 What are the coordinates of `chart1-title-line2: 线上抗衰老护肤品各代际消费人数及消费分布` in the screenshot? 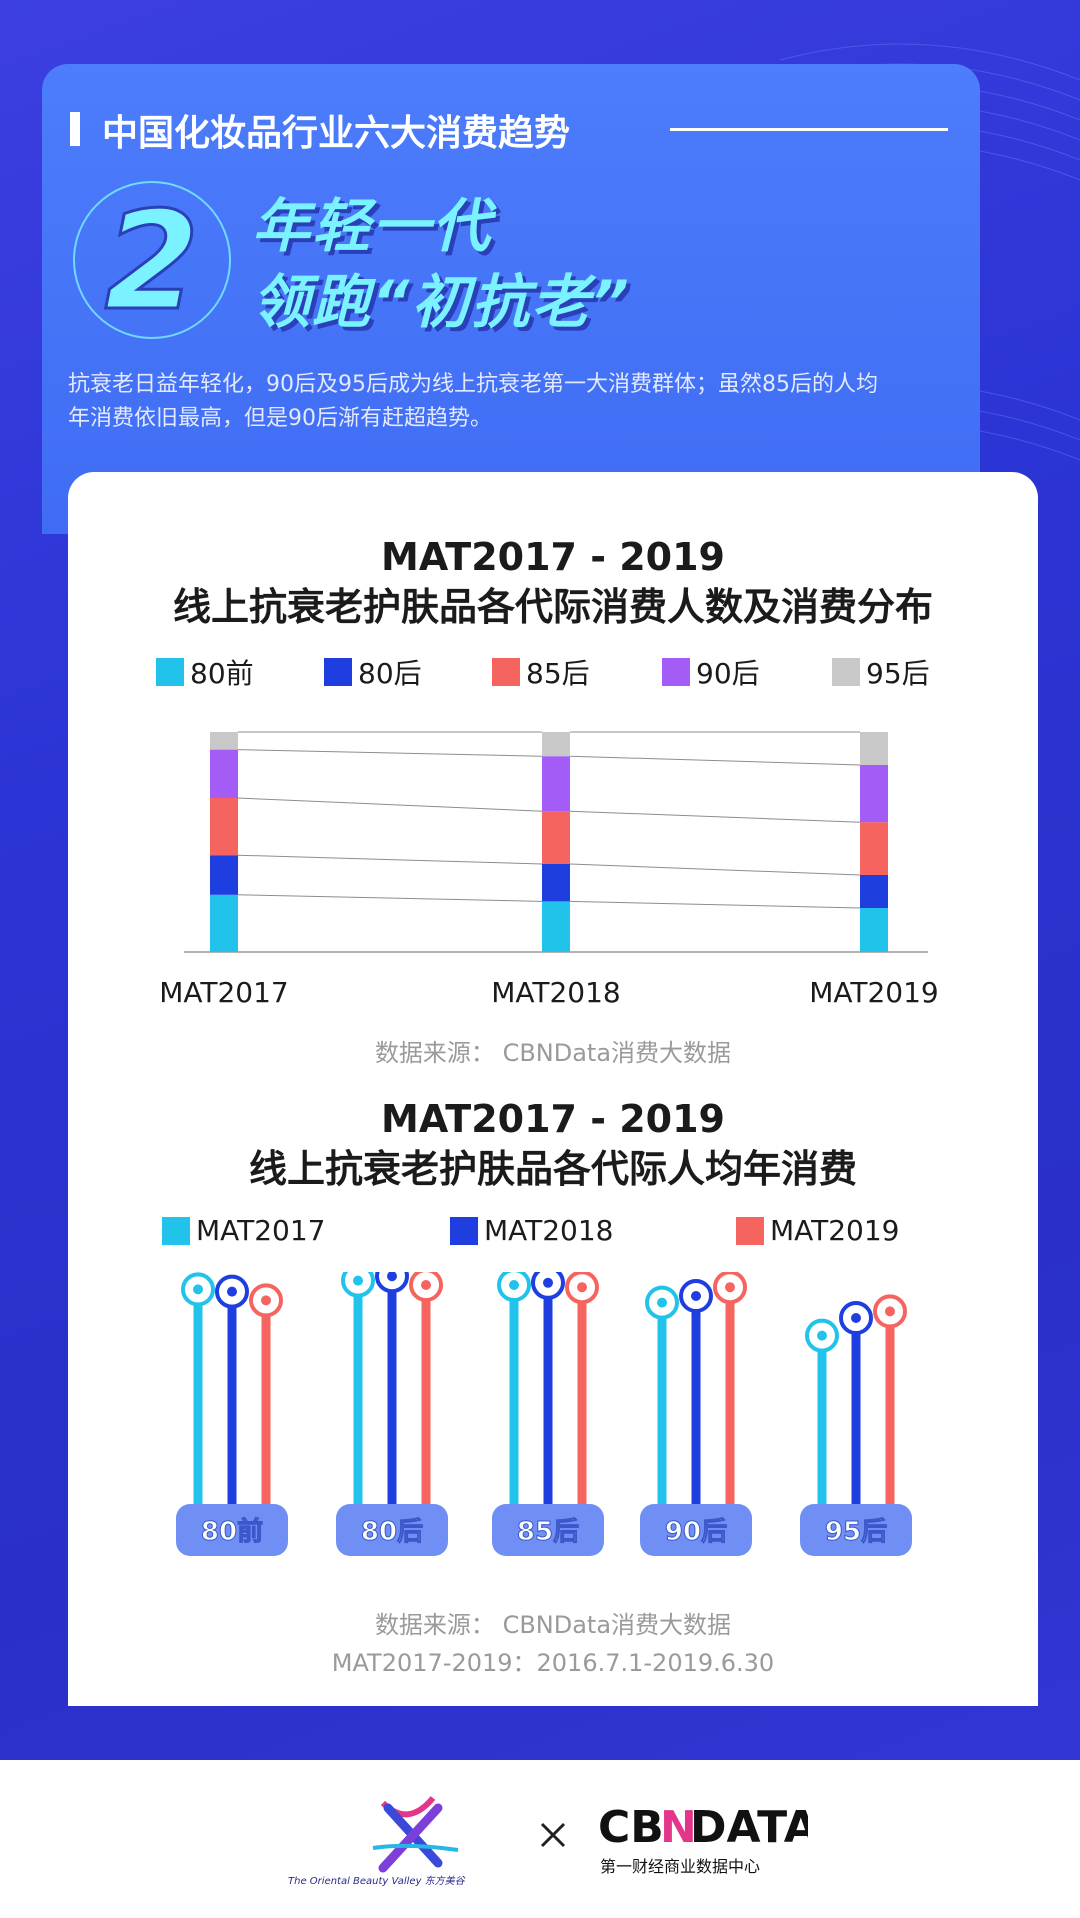 It's located at (552, 607).